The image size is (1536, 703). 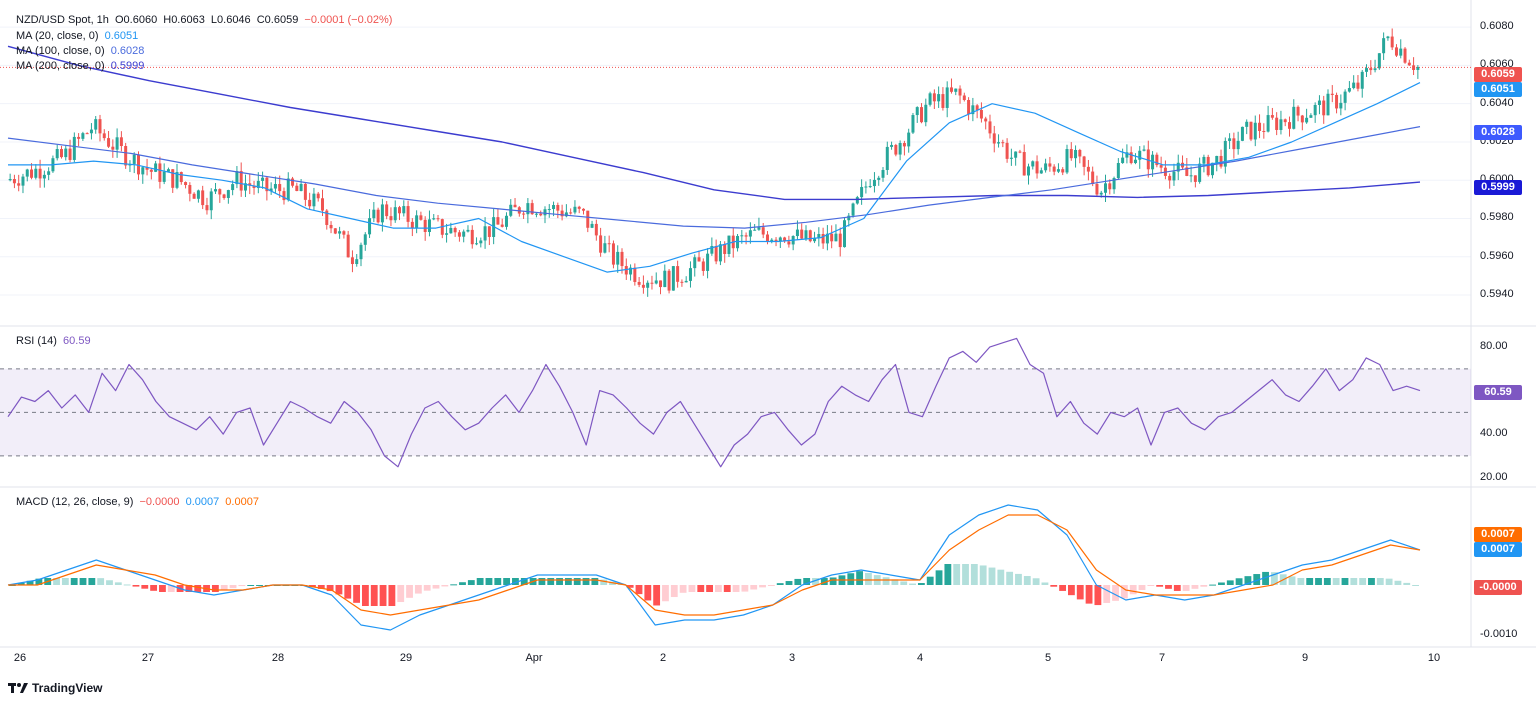 What do you see at coordinates (78, 36) in the screenshot?
I see `ma20-legend: MA (20, close, 0) 0.6051` at bounding box center [78, 36].